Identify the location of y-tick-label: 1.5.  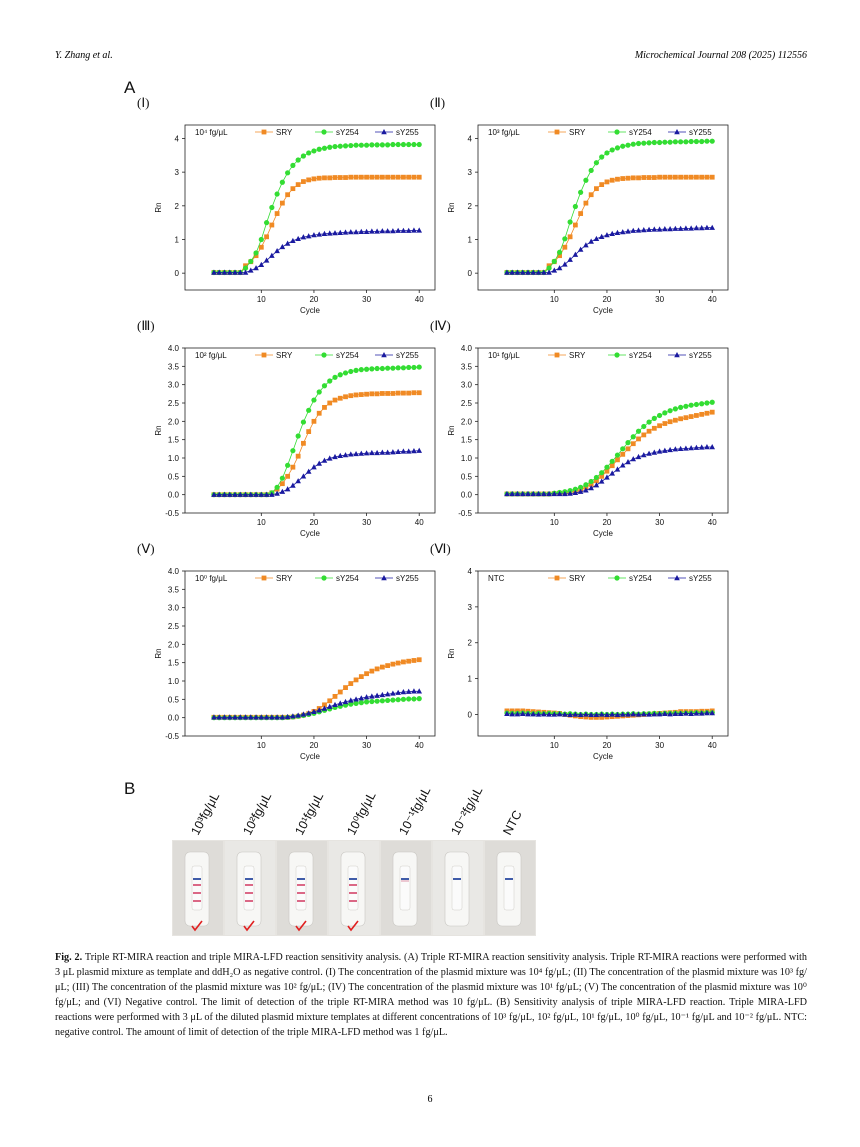
(467, 440).